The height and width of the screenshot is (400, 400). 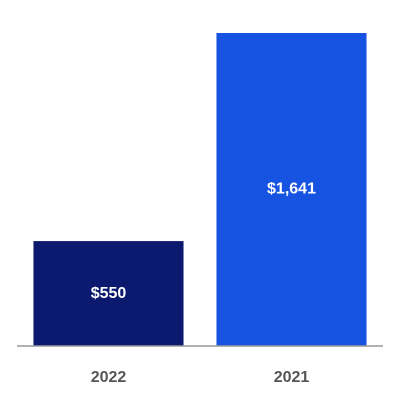 What do you see at coordinates (292, 377) in the screenshot?
I see `x-tick-label: 2021` at bounding box center [292, 377].